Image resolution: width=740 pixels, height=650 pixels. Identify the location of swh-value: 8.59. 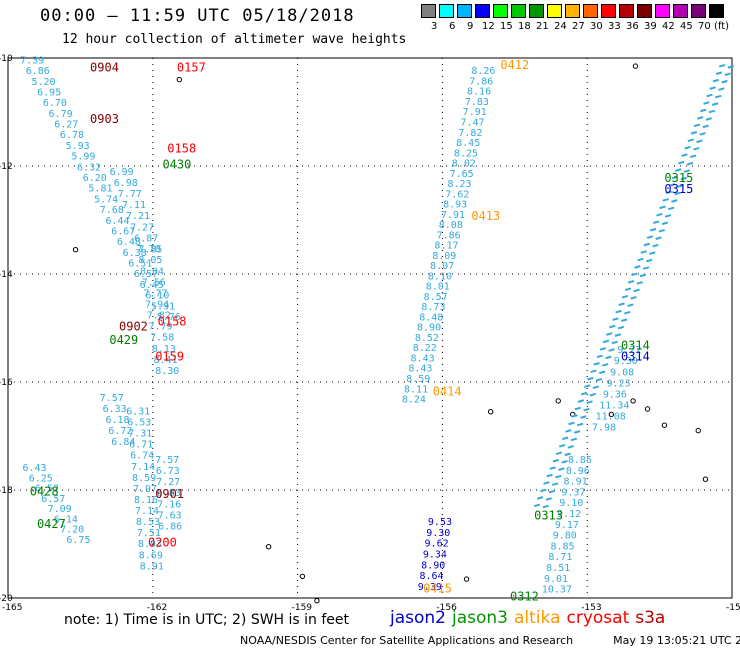
(418, 379).